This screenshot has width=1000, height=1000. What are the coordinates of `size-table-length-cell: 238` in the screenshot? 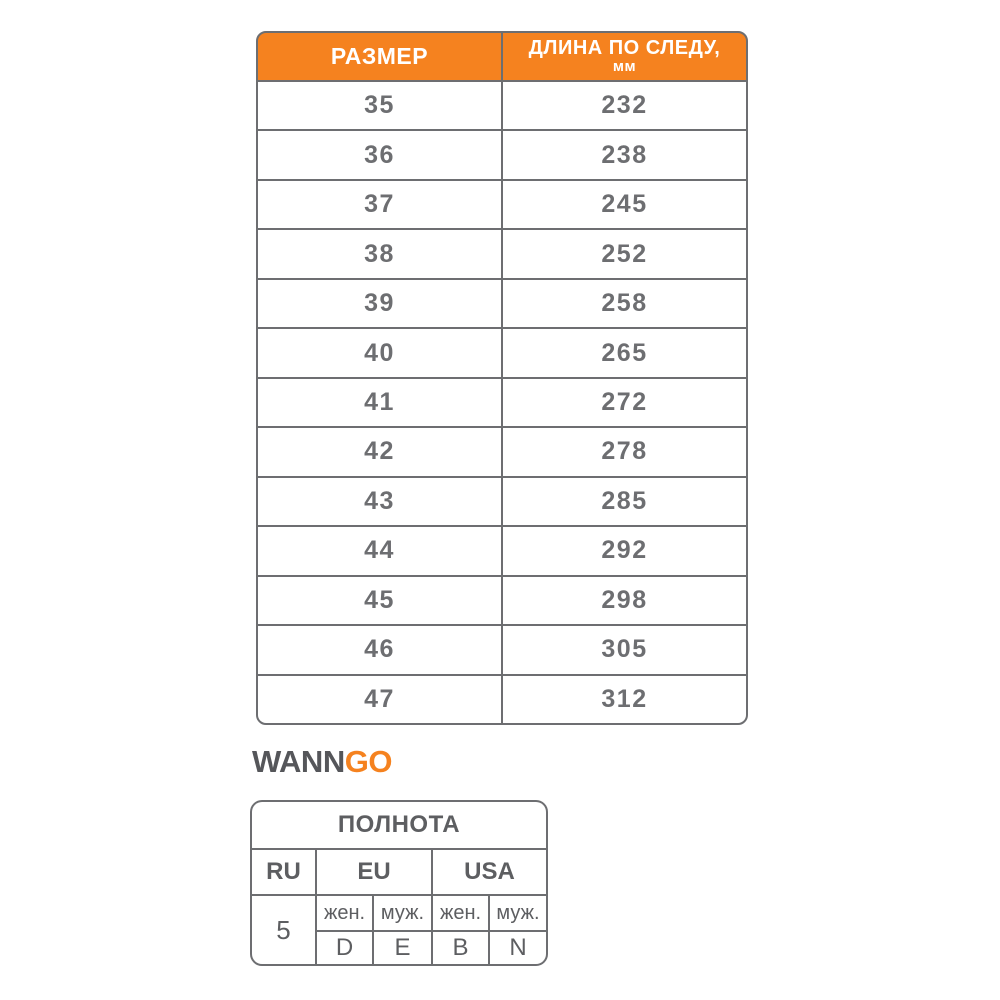 It's located at (624, 155).